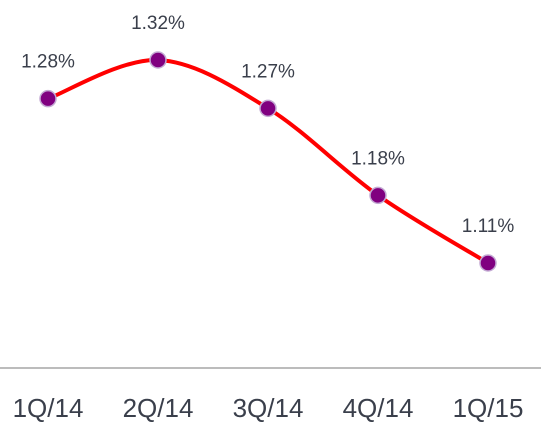  Describe the element at coordinates (378, 158) in the screenshot. I see `data-label: 1.18%` at that location.